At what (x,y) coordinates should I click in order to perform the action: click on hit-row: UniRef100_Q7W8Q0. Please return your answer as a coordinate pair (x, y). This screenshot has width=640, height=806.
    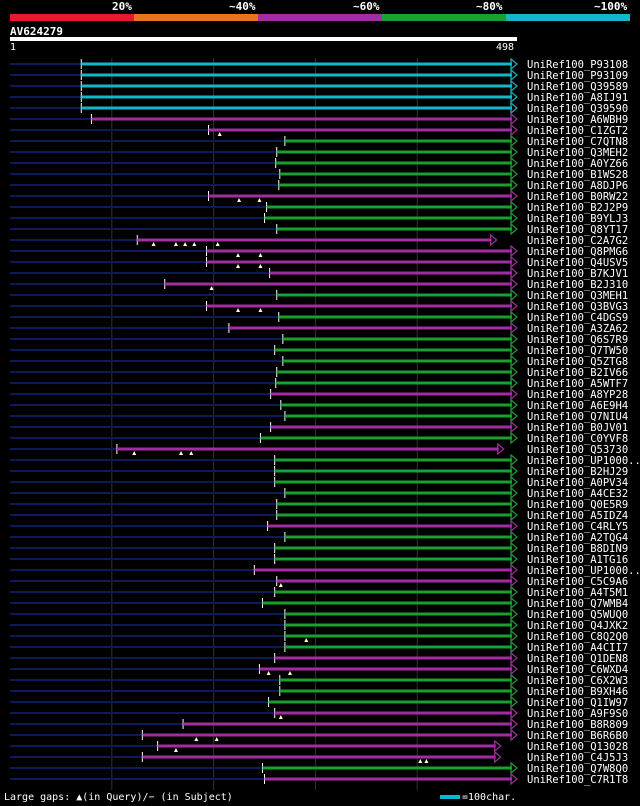
    Looking at the image, I should click on (319, 768).